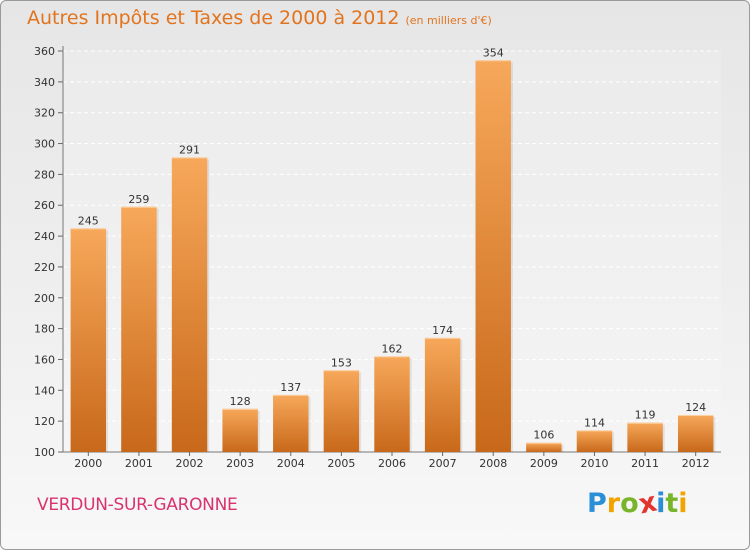  Describe the element at coordinates (543, 435) in the screenshot. I see `bar-value-label: 106` at that location.